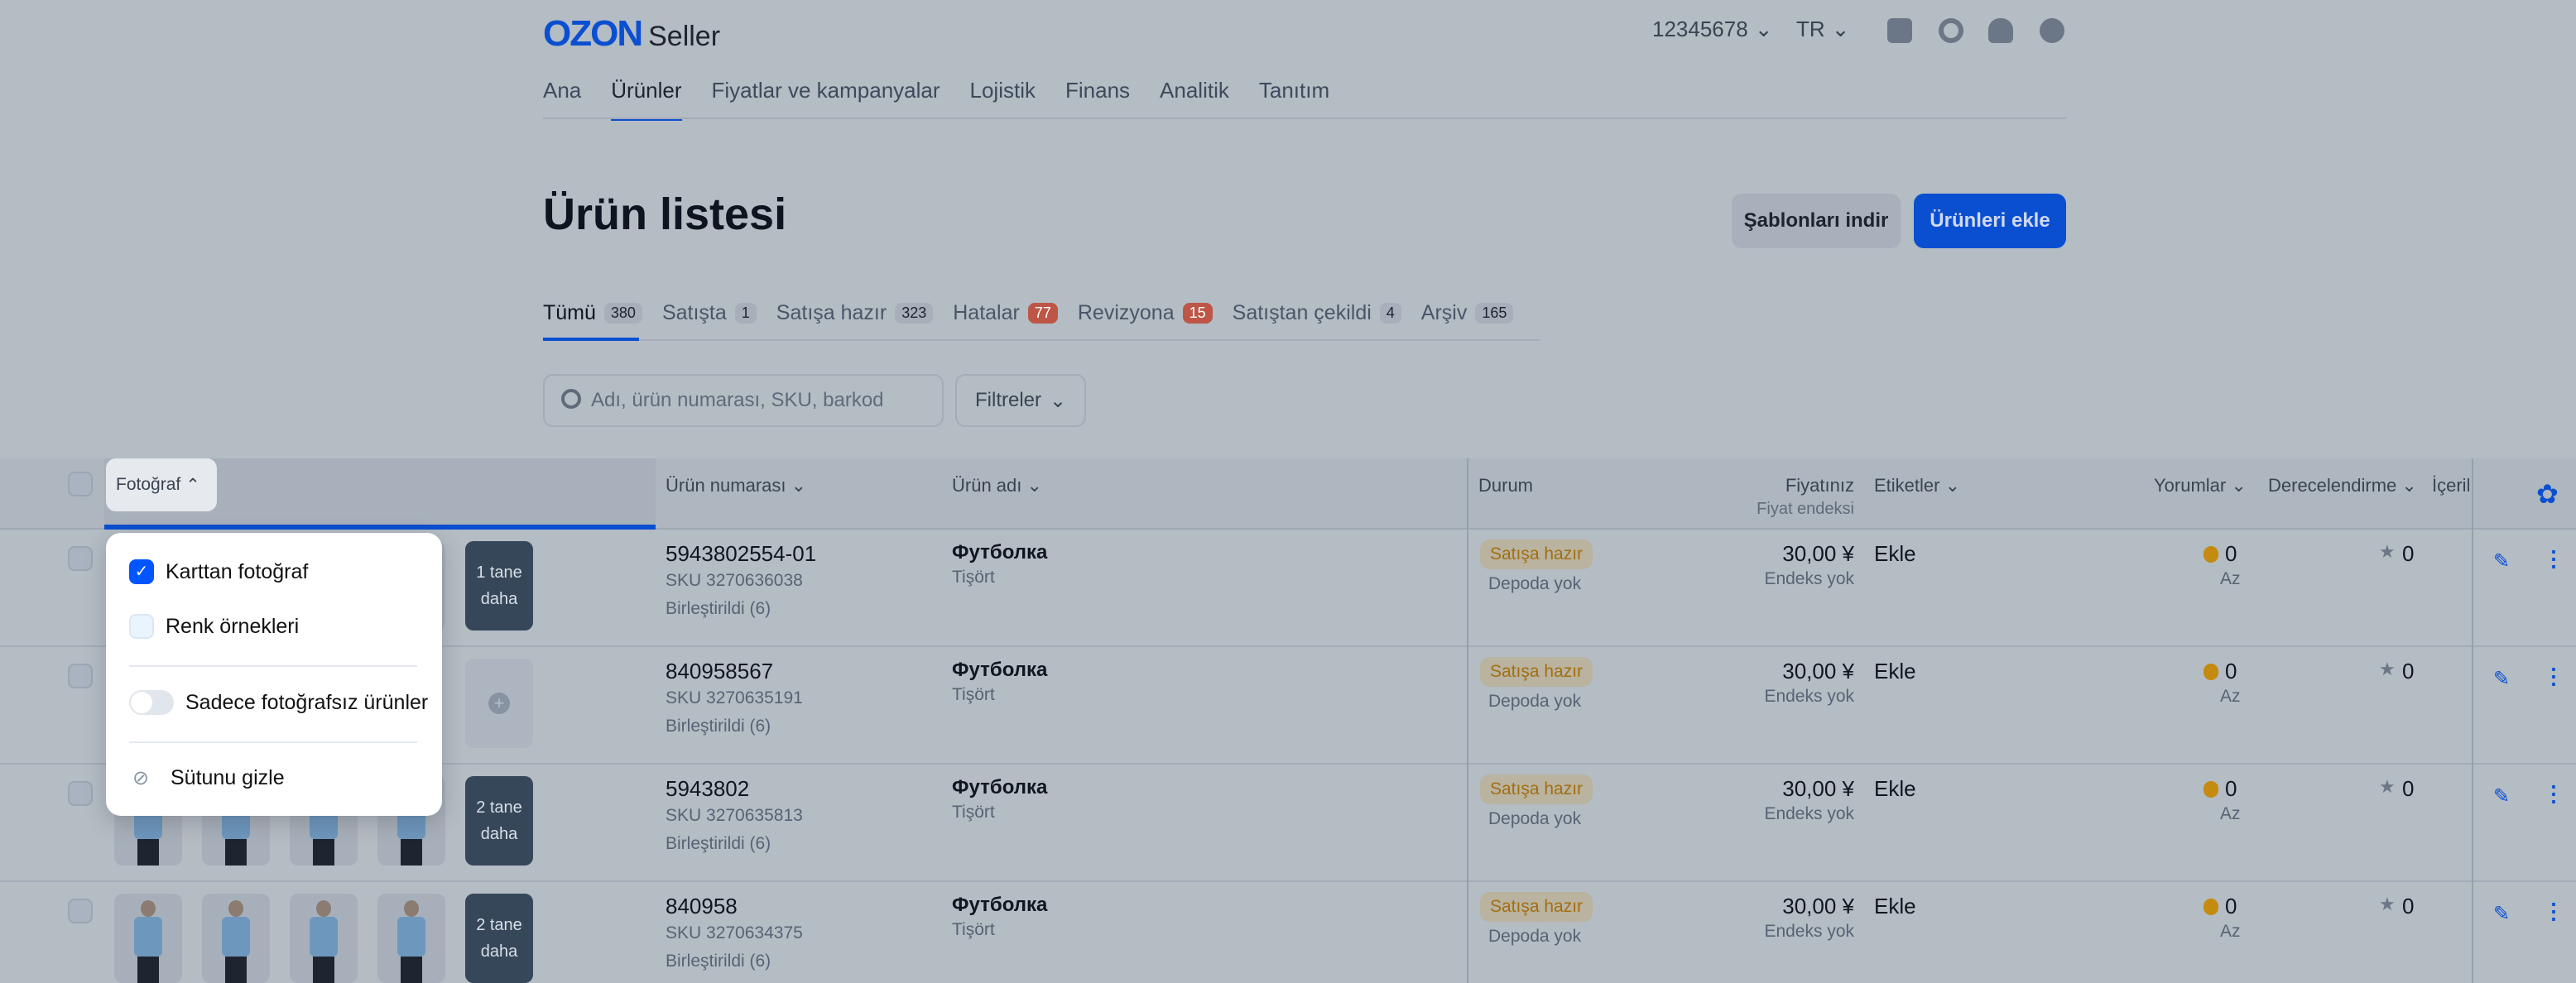  I want to click on ozon-seller-logo: OZON Seller, so click(631, 34).